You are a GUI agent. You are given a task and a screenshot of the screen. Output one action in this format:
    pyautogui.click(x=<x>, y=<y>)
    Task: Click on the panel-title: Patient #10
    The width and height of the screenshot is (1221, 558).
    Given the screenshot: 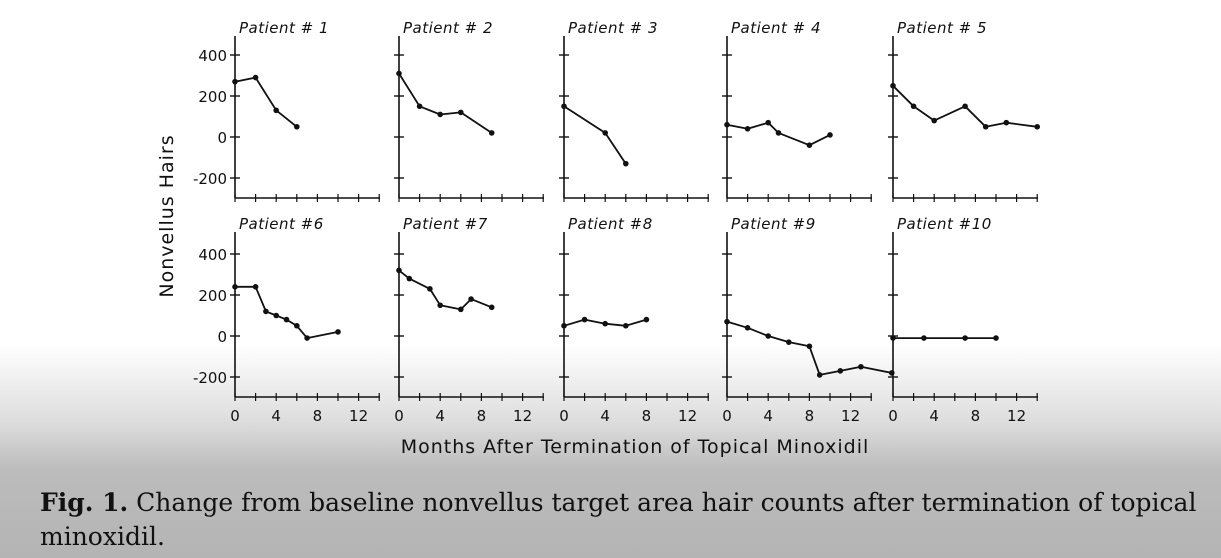 What is the action you would take?
    pyautogui.click(x=944, y=224)
    